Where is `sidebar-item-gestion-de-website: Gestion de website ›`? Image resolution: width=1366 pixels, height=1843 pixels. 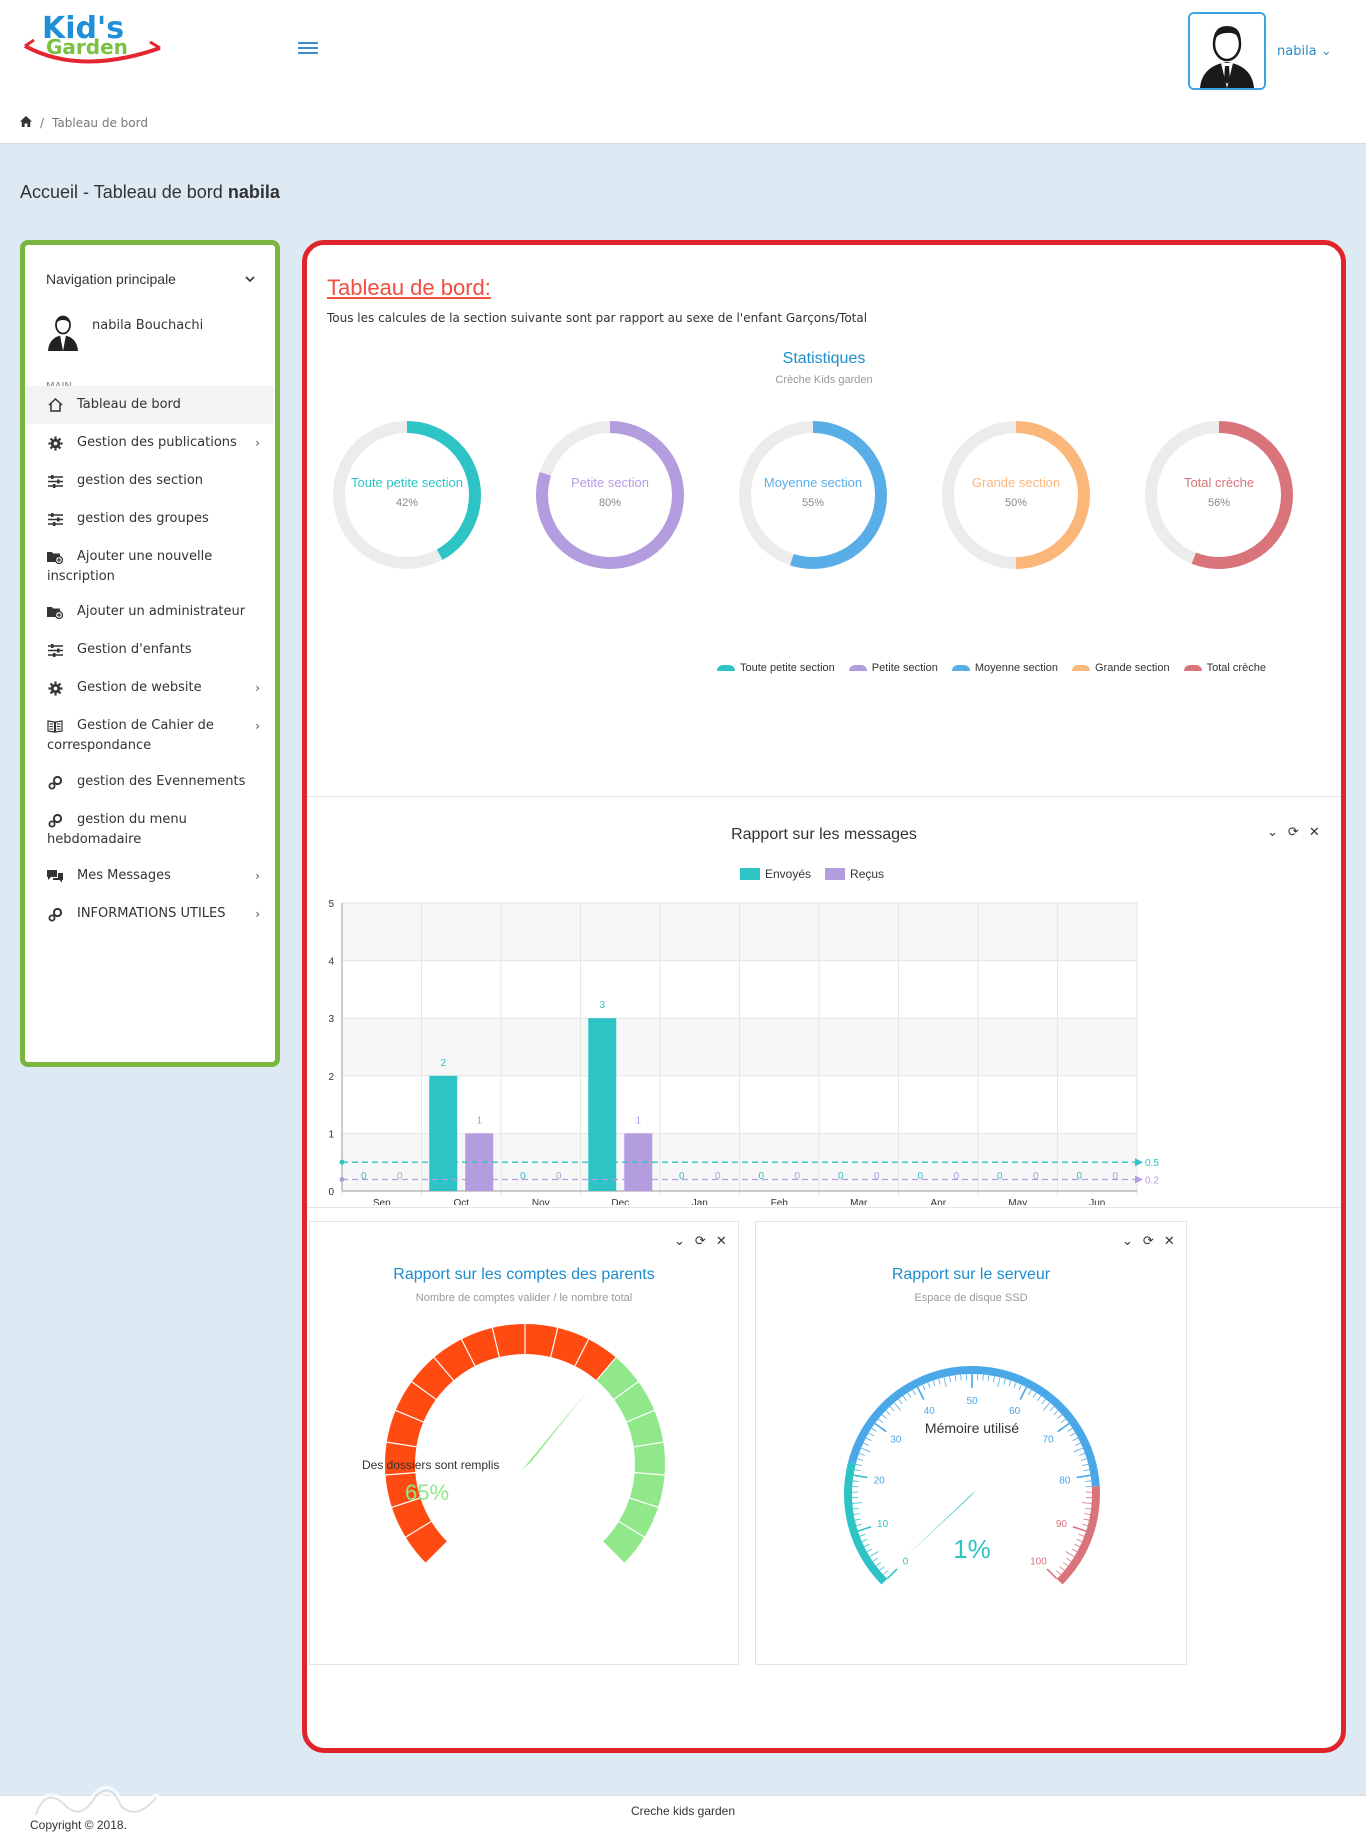
sidebar-item-gestion-de-website: Gestion de website › is located at coordinates (150, 688).